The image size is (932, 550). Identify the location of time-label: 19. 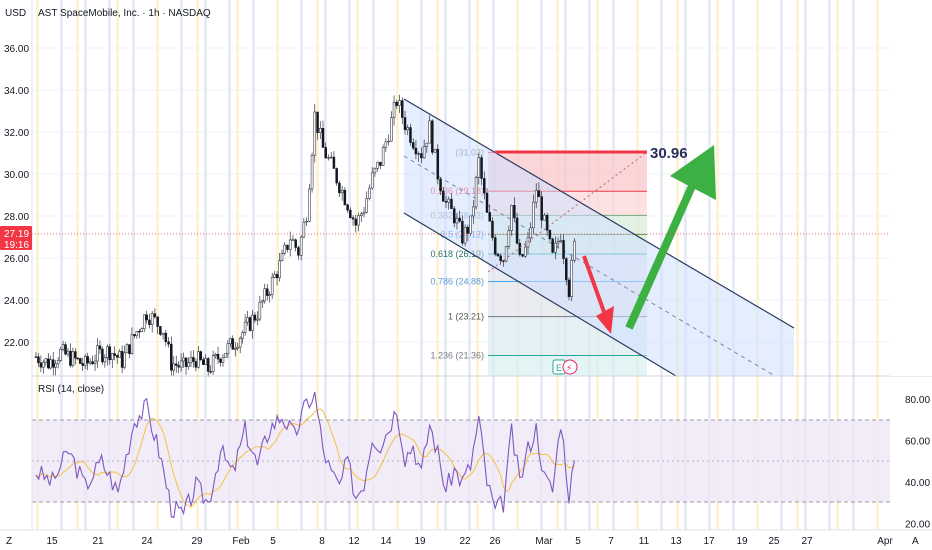
(742, 541).